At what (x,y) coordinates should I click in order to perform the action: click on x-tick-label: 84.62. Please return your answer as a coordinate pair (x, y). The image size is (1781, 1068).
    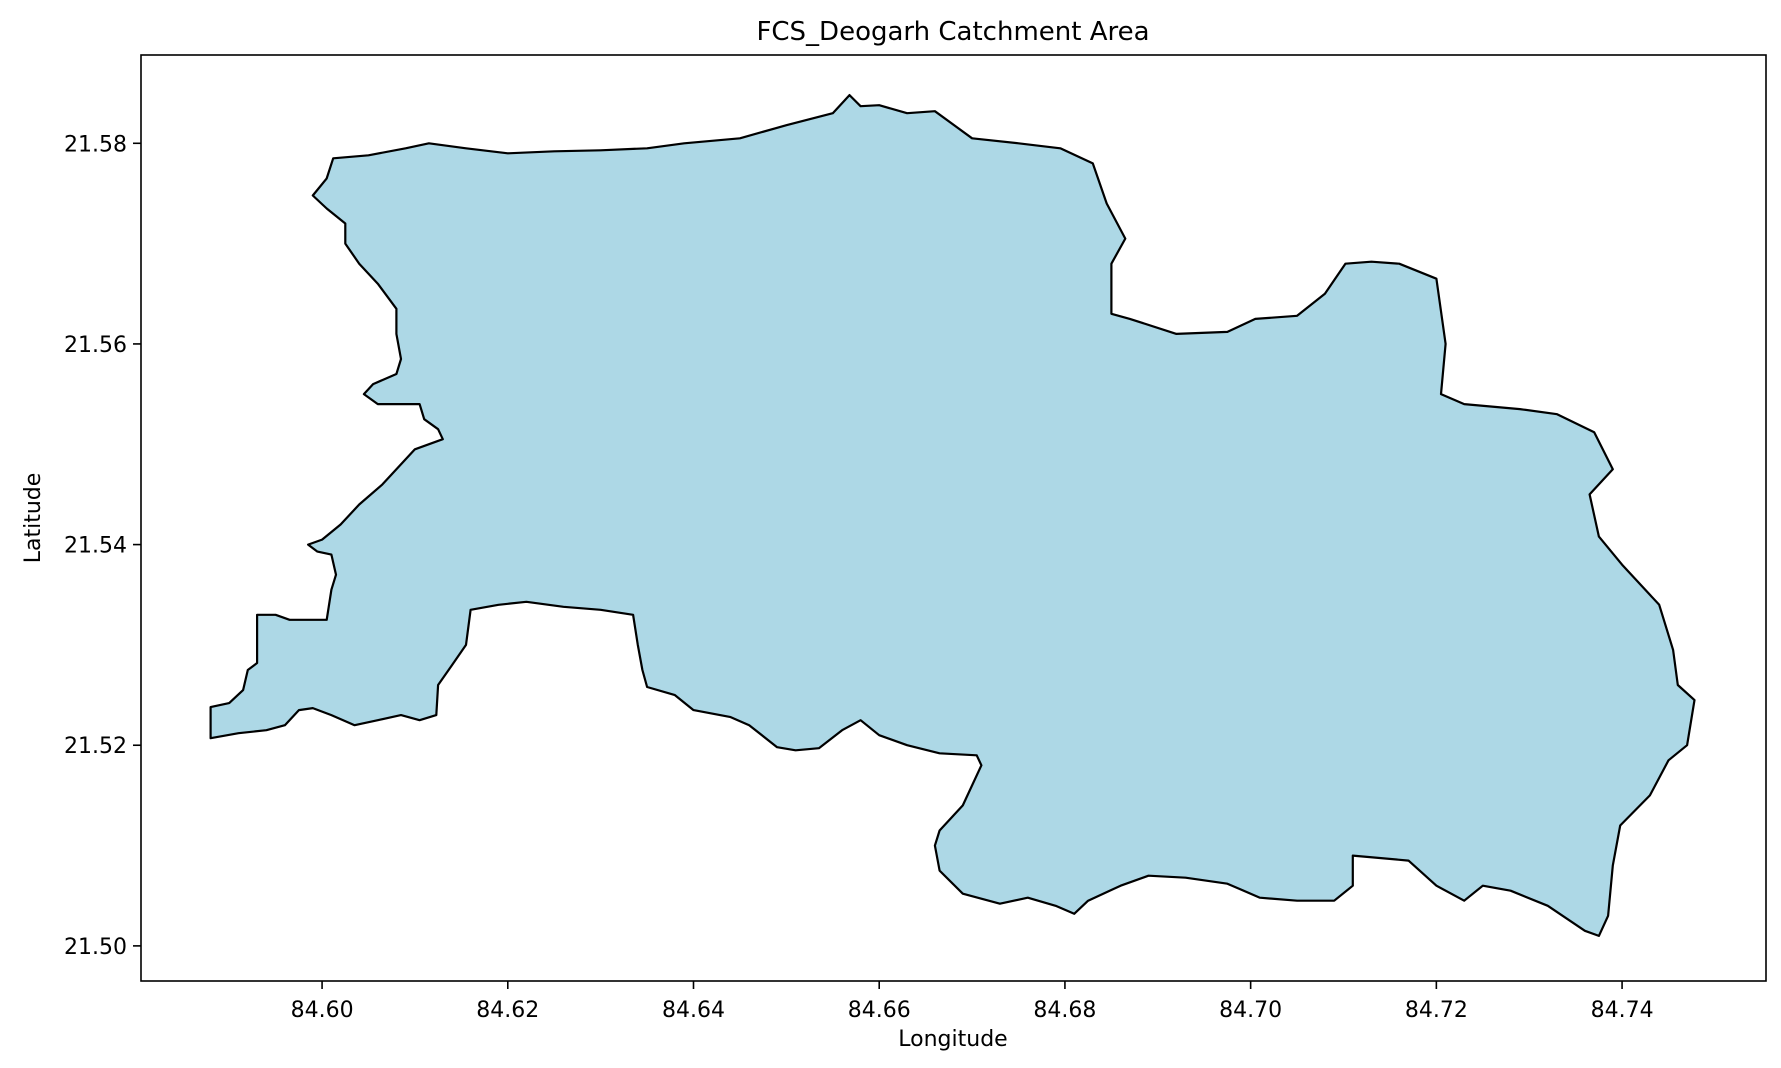
    Looking at the image, I should click on (507, 1010).